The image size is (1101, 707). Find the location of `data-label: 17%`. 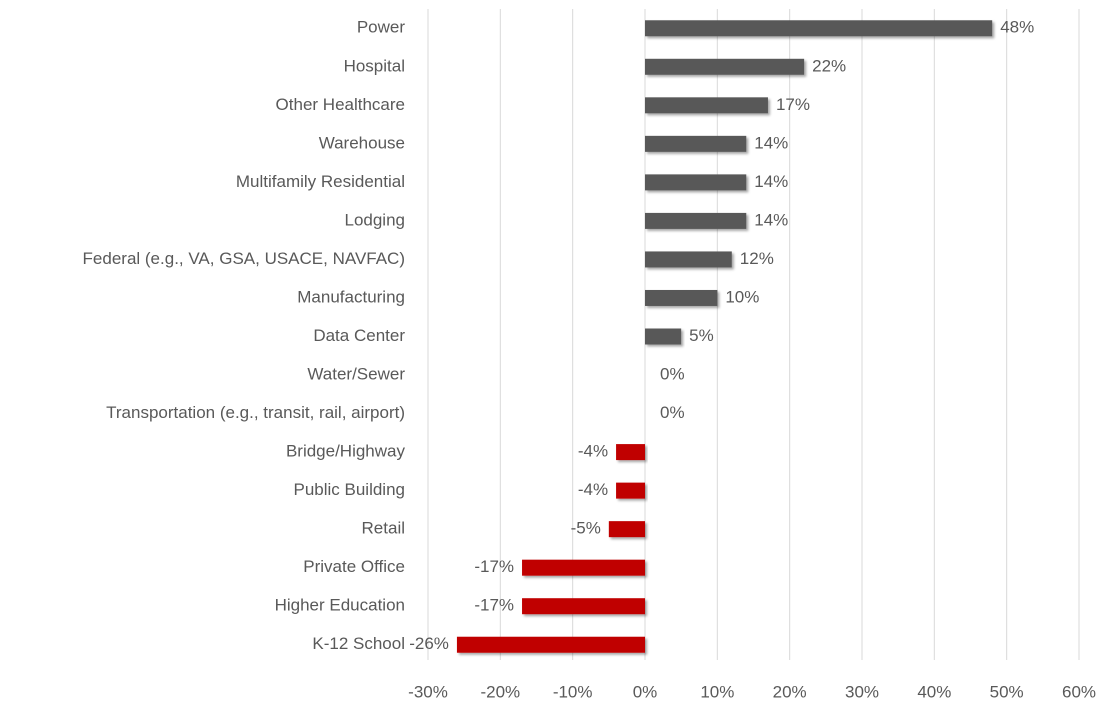

data-label: 17% is located at coordinates (793, 104).